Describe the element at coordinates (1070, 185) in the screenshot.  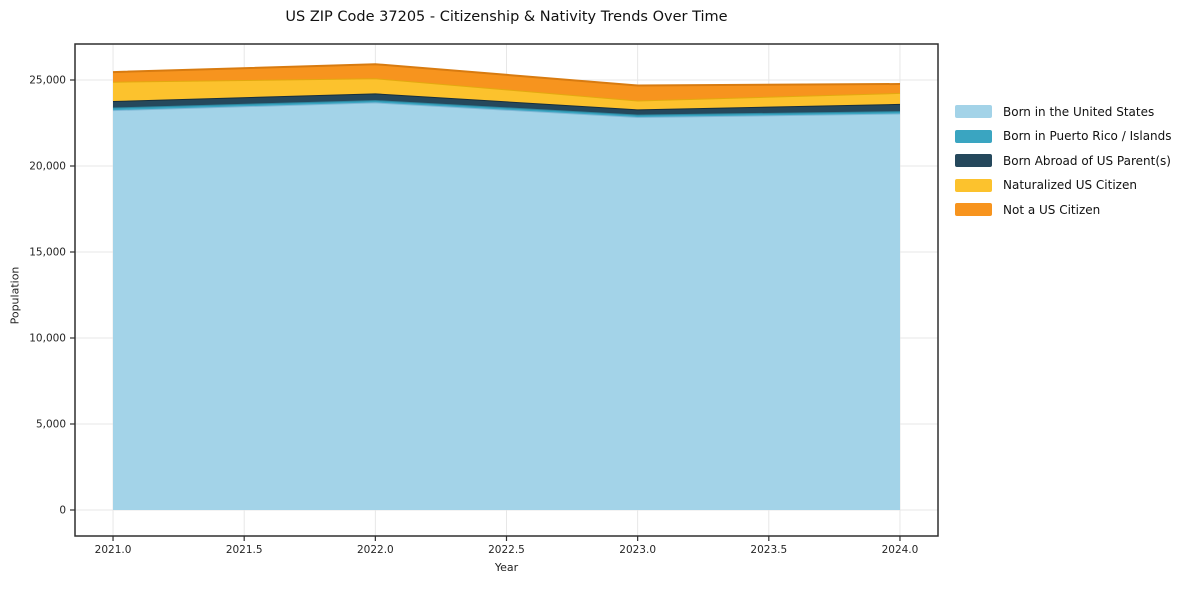
I see `legend-label-naturalized: Naturalized US Citizen` at that location.